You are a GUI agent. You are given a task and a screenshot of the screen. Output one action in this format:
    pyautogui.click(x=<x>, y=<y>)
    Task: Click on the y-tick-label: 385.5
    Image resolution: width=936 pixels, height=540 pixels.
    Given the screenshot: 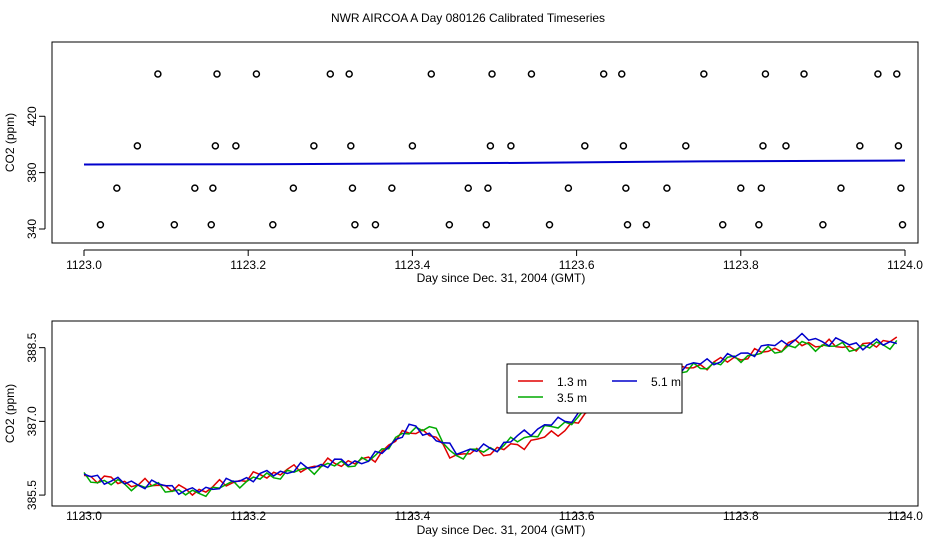 What is the action you would take?
    pyautogui.click(x=32, y=495)
    